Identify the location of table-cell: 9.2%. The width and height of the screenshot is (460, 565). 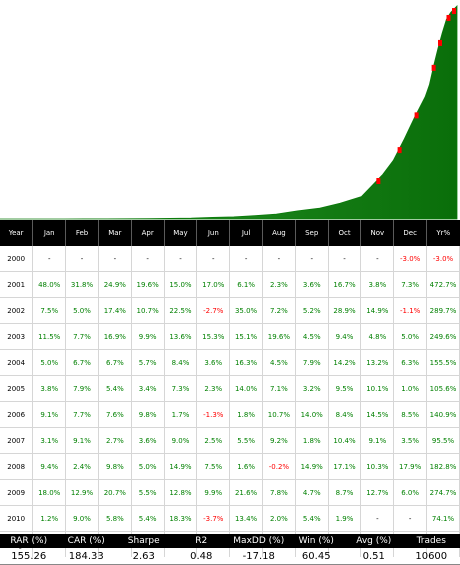
(279, 440).